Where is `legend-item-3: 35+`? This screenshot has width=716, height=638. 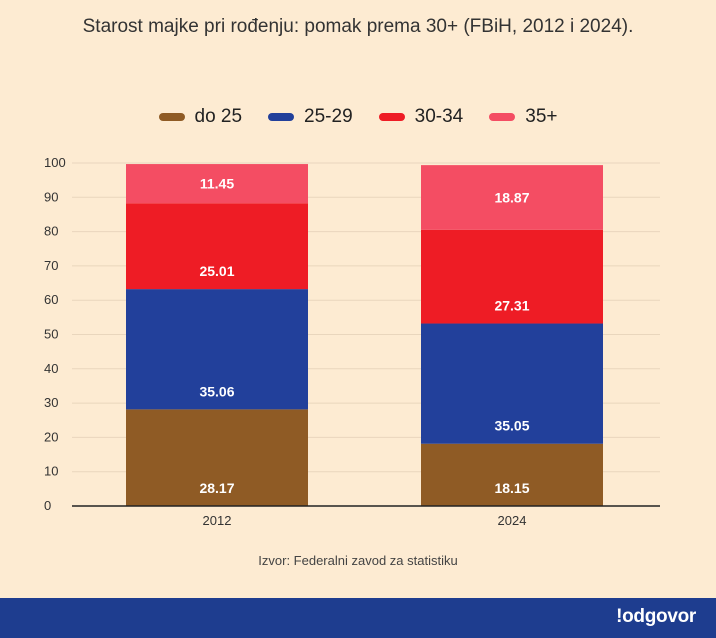 legend-item-3: 35+ is located at coordinates (523, 117).